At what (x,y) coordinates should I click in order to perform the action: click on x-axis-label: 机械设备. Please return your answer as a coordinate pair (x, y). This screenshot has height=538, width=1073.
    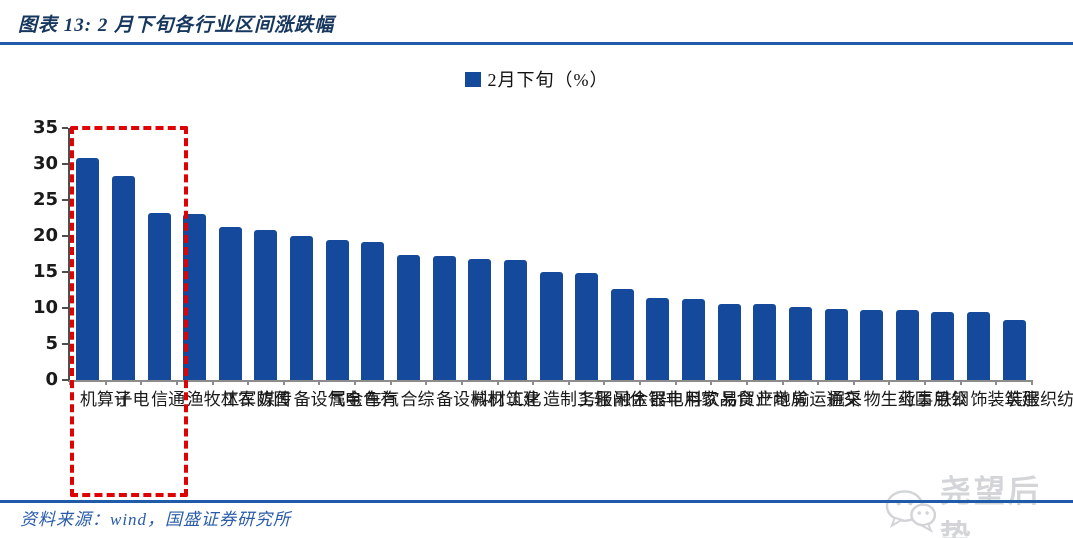
    Looking at the image, I should click on (468, 401).